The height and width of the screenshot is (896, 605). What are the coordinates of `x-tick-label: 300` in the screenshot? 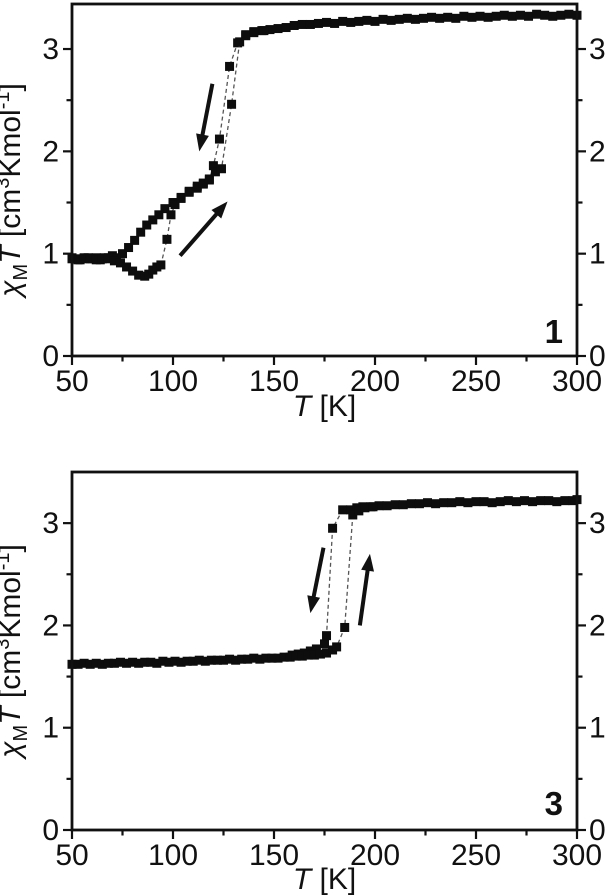 It's located at (577, 381).